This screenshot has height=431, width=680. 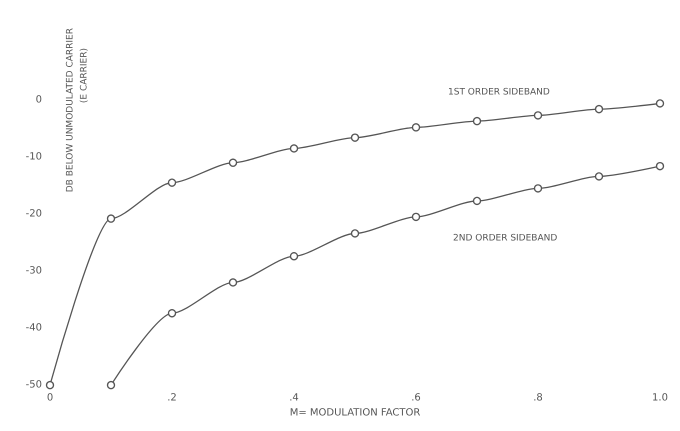 What do you see at coordinates (355, 413) in the screenshot?
I see `x-axis-title: M= MODULATION FACTOR` at bounding box center [355, 413].